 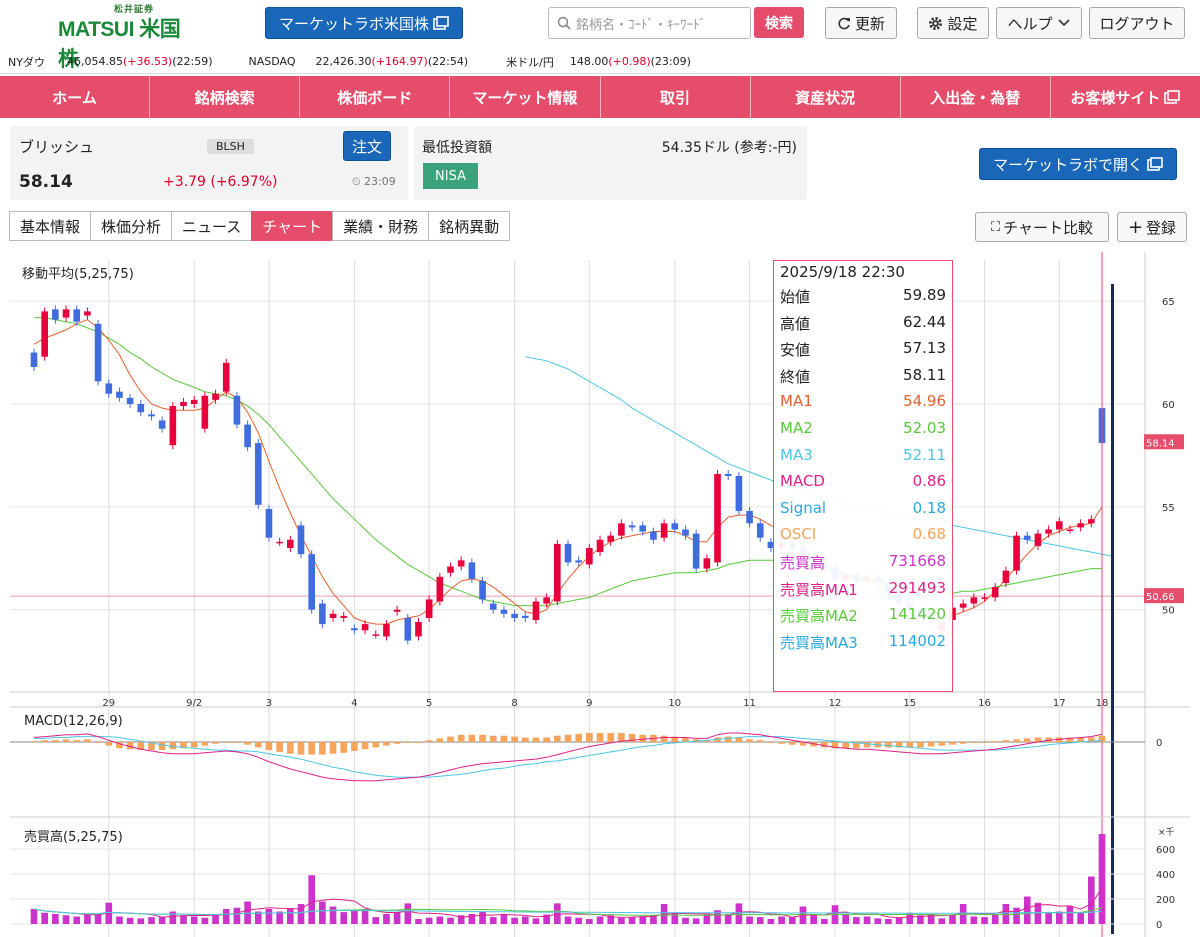 What do you see at coordinates (819, 589) in the screenshot?
I see `tooltip-key: 売買高MA1` at bounding box center [819, 589].